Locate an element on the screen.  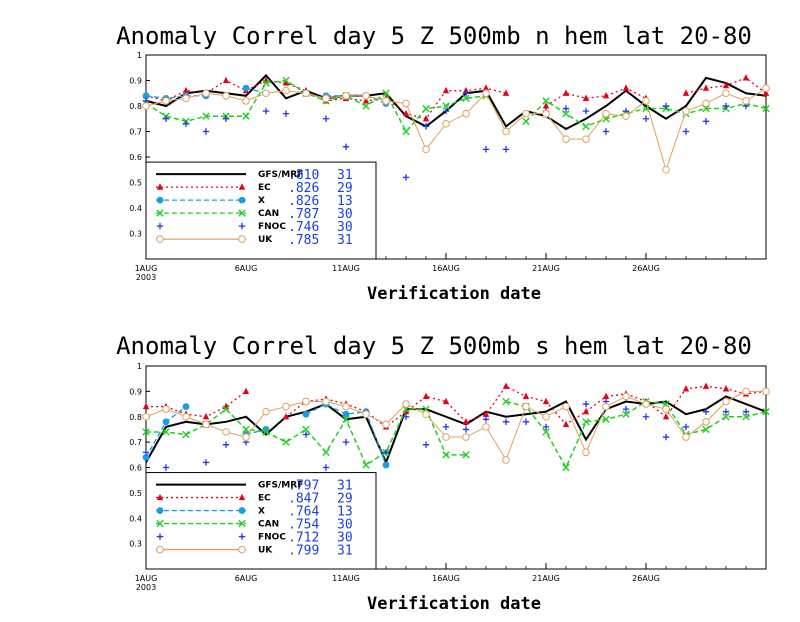
x-tick-label: 21AUG is located at coordinates (546, 268).